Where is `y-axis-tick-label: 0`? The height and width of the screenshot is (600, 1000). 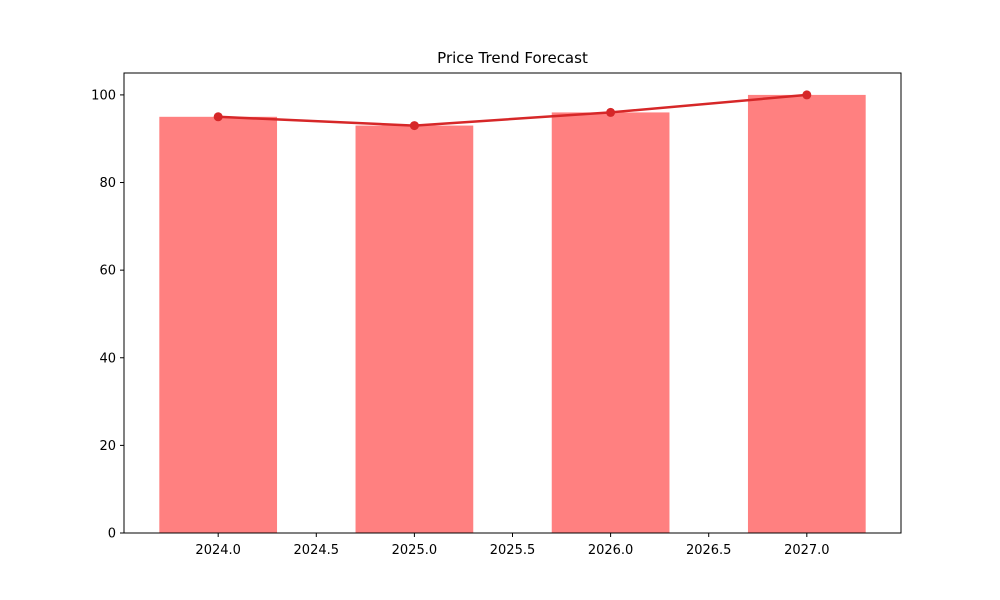 y-axis-tick-label: 0 is located at coordinates (112, 534).